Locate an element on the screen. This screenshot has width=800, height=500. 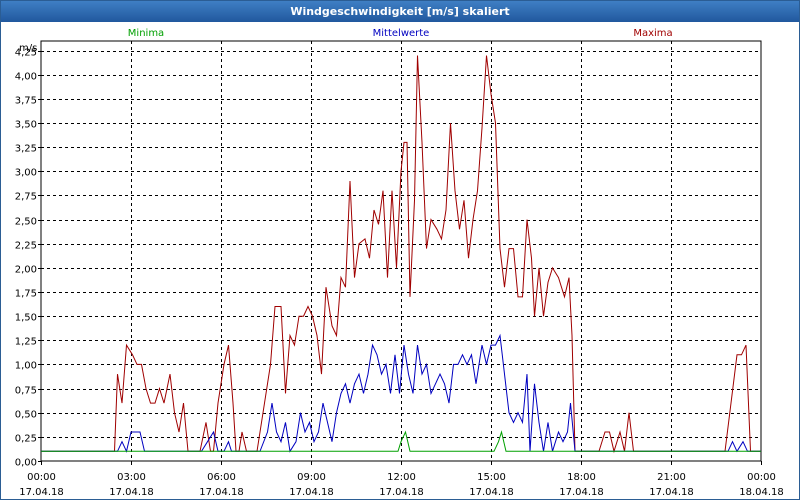
y-tick-label: 3,00 is located at coordinates (26, 173).